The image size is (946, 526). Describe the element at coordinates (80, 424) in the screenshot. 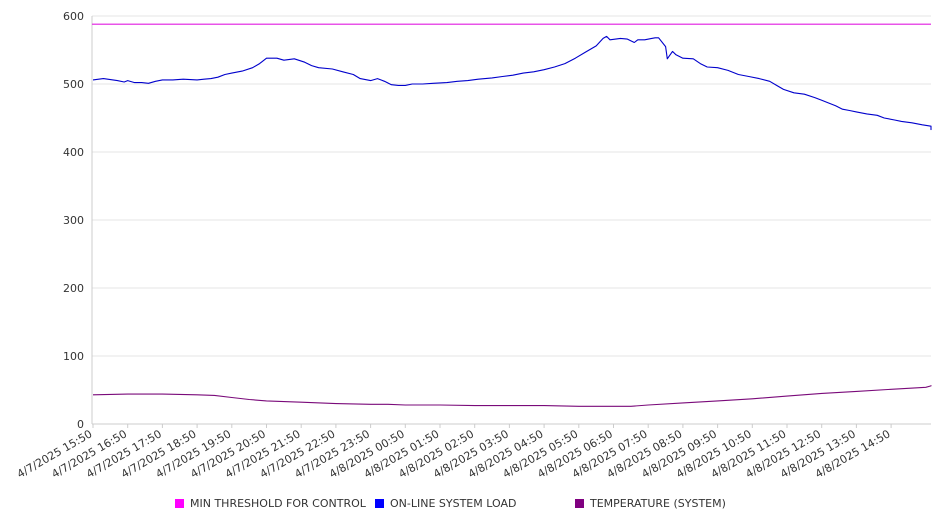

I see `y-tick-label: 0` at that location.